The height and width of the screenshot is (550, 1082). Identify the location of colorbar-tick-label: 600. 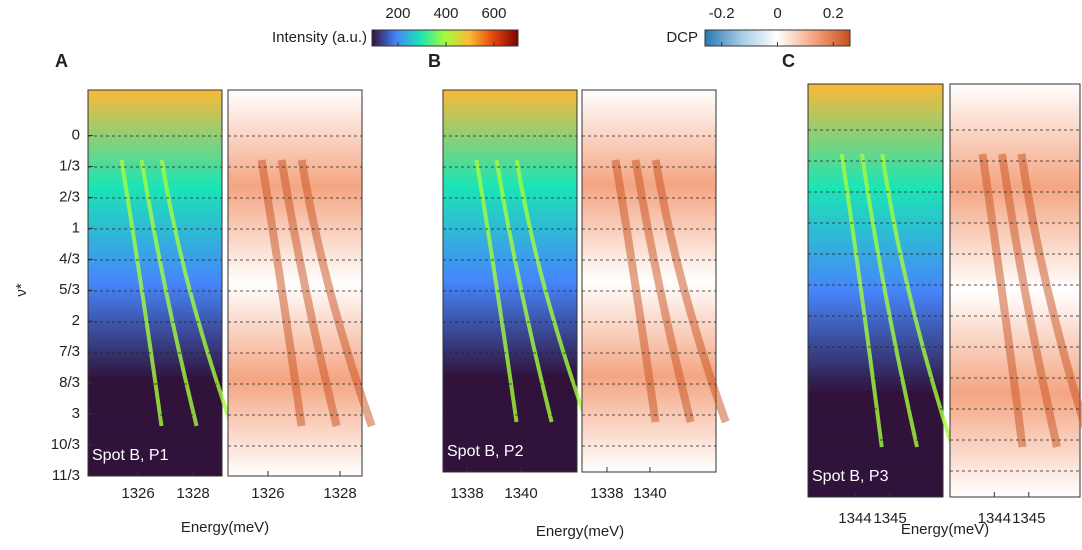
(493, 13).